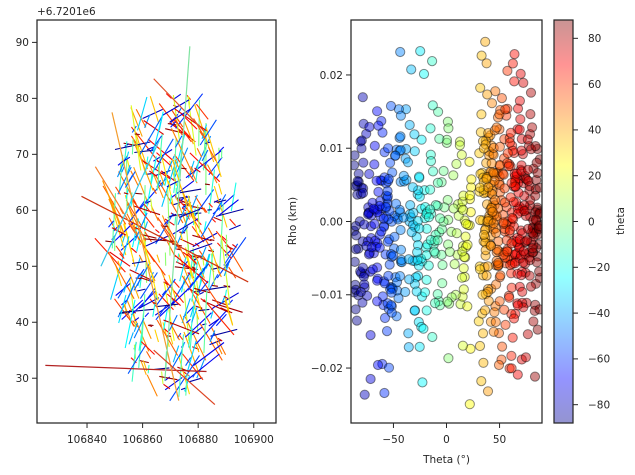  What do you see at coordinates (293, 221) in the screenshot?
I see `y-axis-label: Rho (km)` at bounding box center [293, 221].